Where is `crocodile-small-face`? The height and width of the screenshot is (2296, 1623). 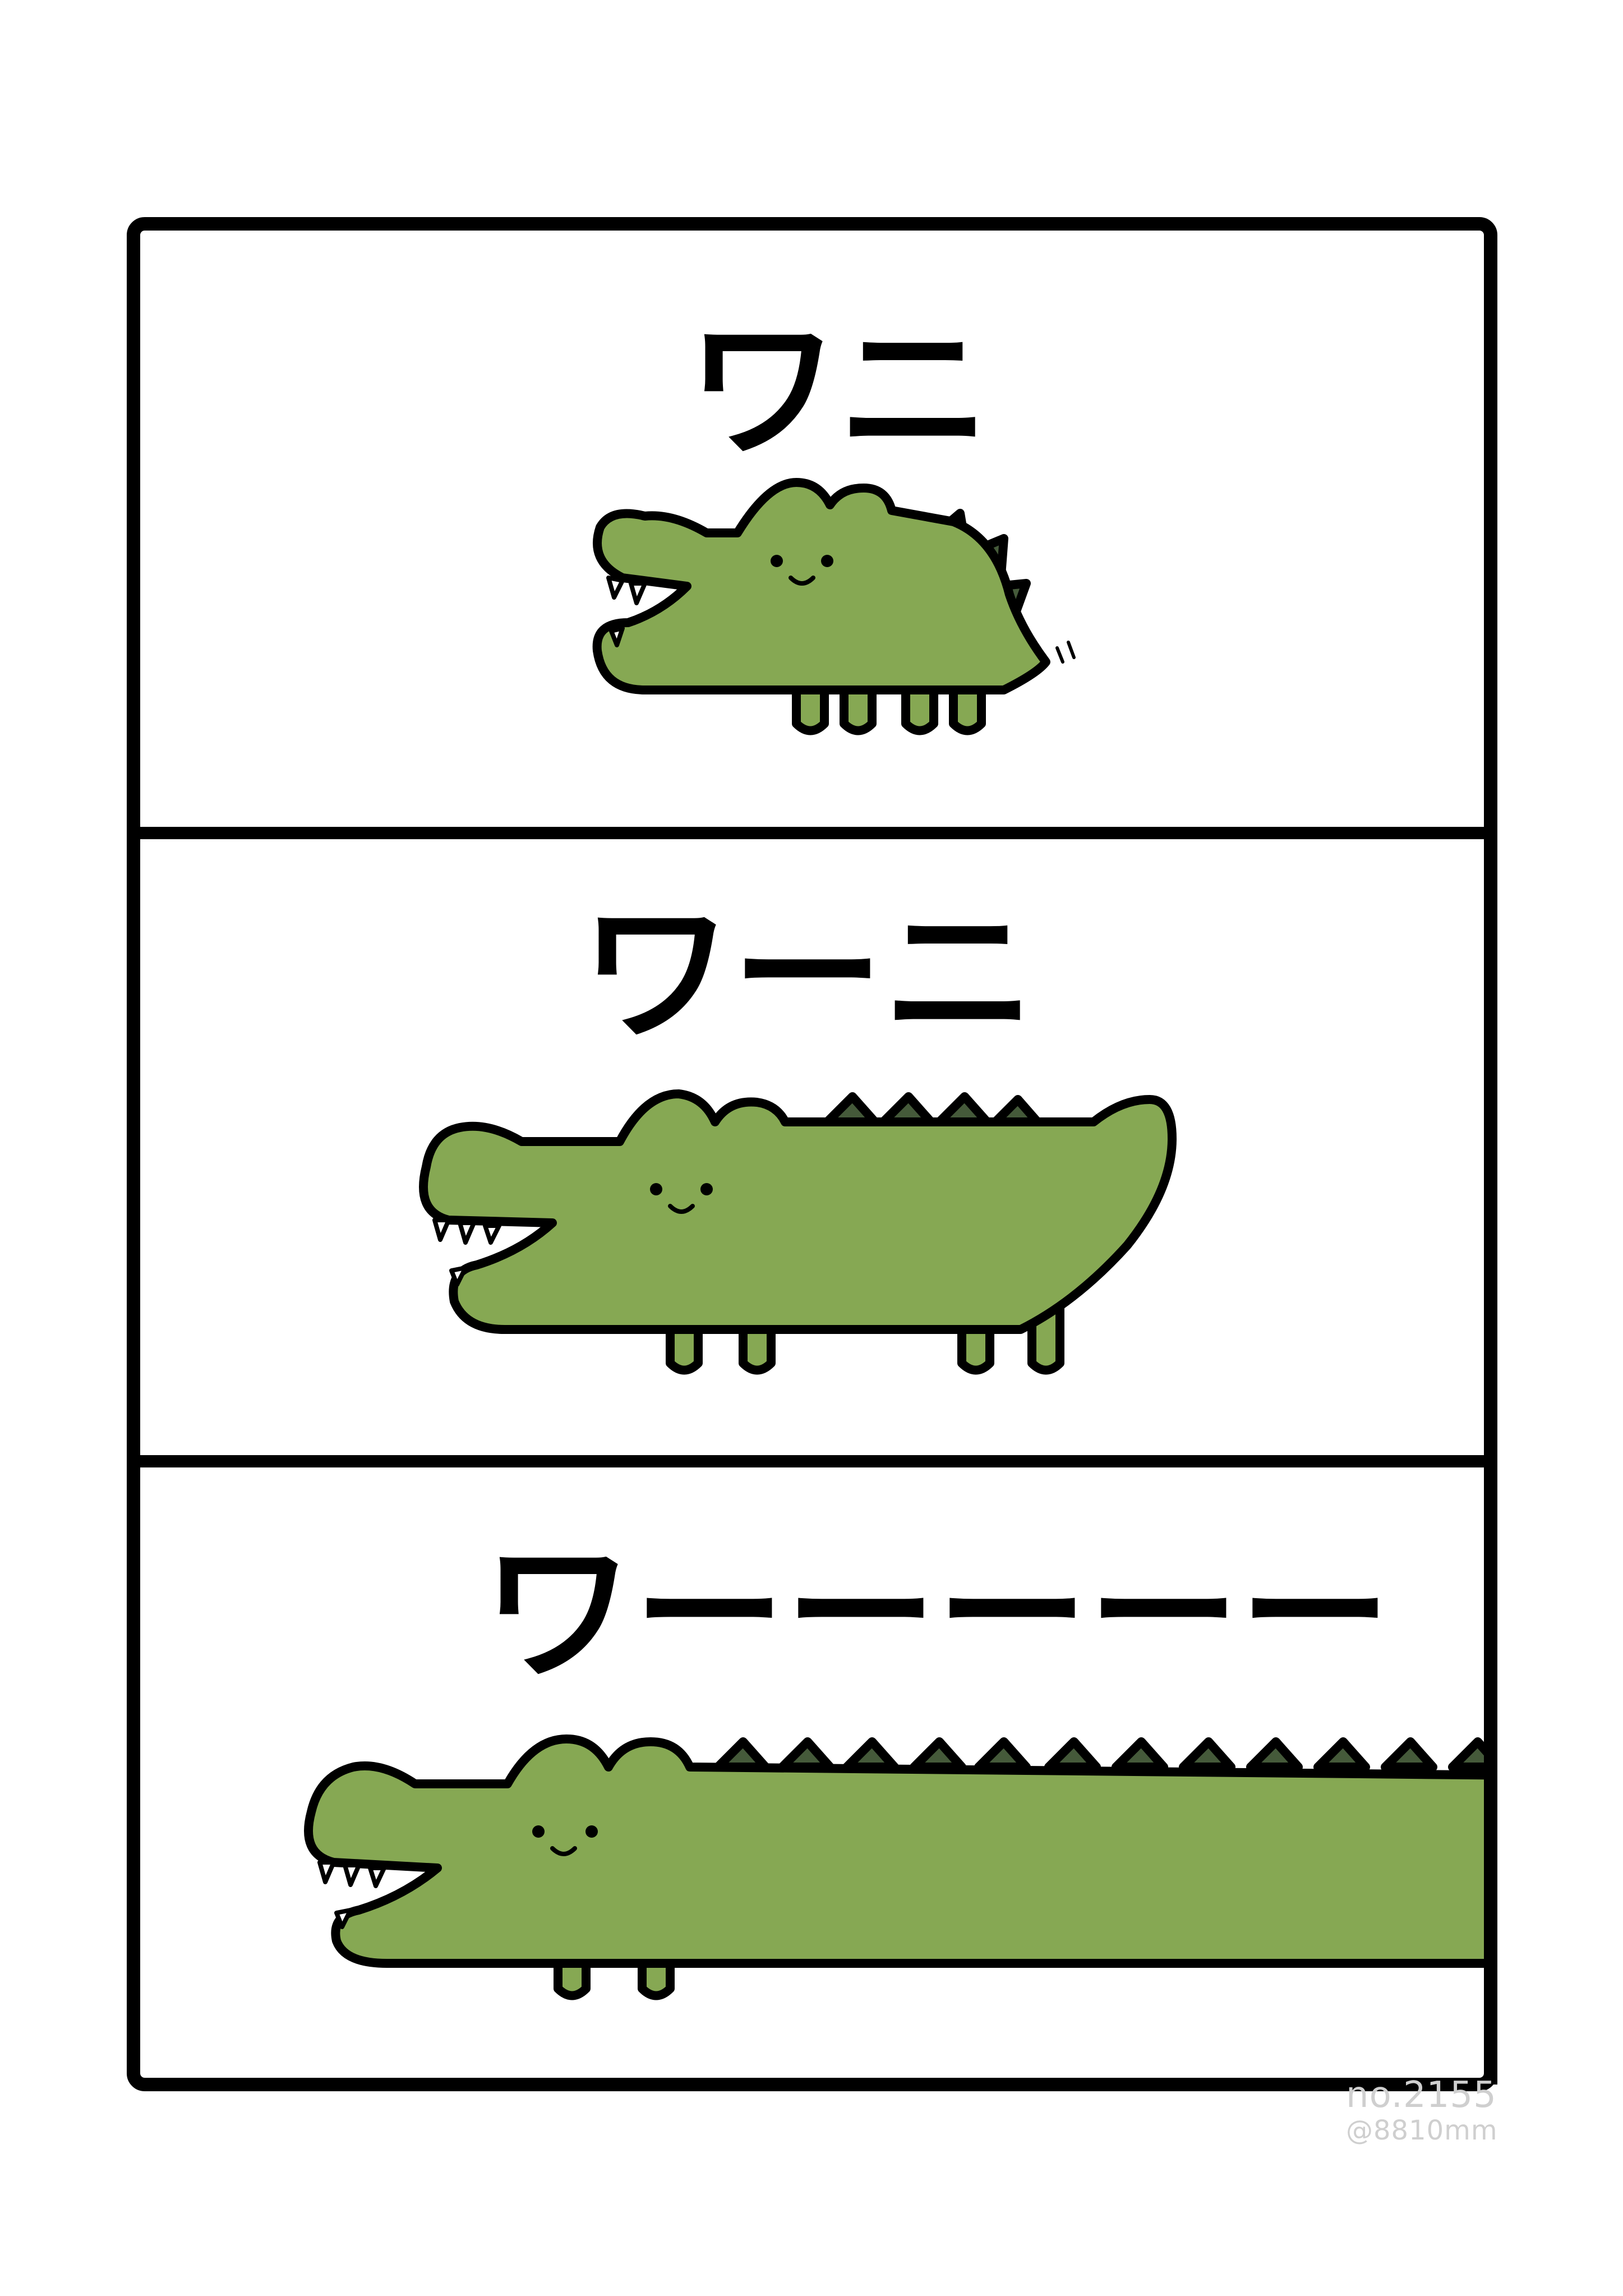 crocodile-small-face is located at coordinates (802, 570).